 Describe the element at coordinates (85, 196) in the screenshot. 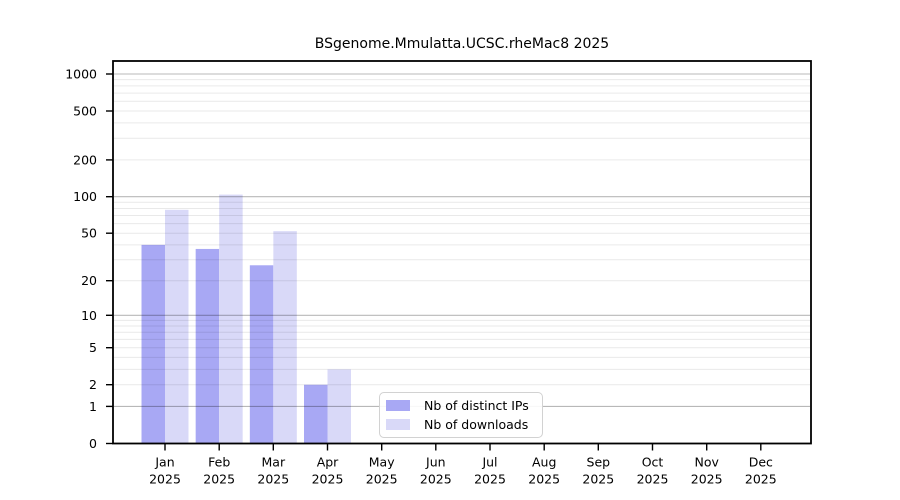

I see `y-tick-label: 100` at that location.